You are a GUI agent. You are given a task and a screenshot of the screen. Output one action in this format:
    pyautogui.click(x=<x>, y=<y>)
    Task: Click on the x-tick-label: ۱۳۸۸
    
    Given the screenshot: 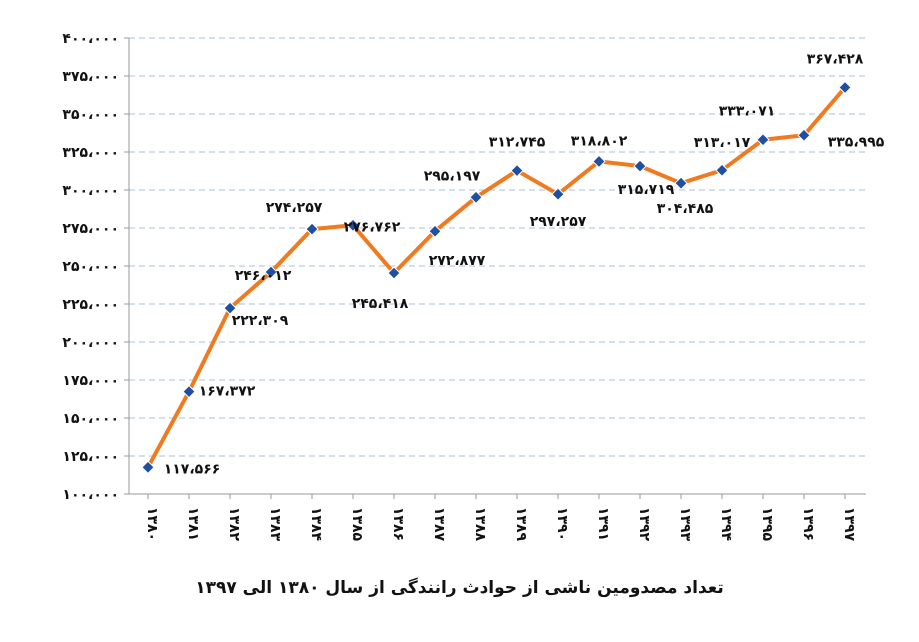 What is the action you would take?
    pyautogui.click(x=480, y=524)
    